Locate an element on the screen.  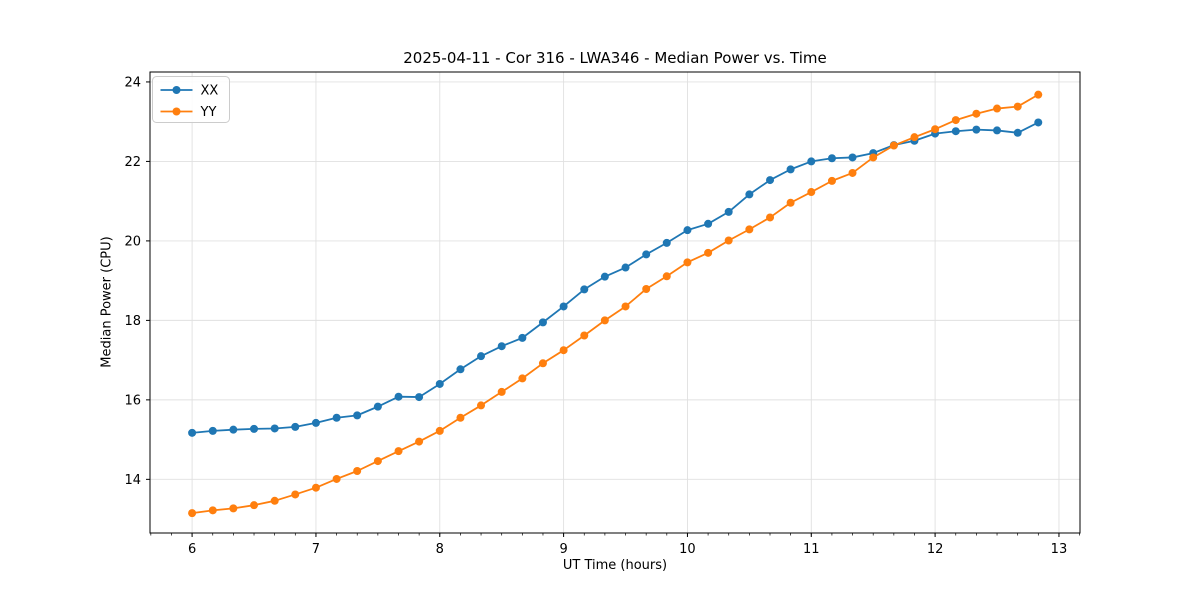
y-tick-label: 16 is located at coordinates (132, 400).